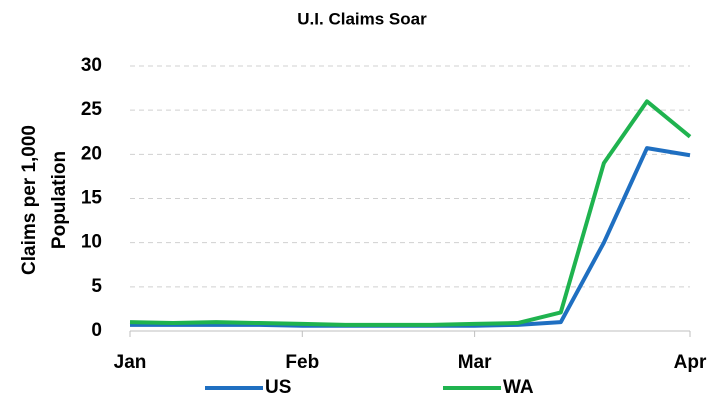 This screenshot has height=404, width=725. Describe the element at coordinates (302, 362) in the screenshot. I see `x-tick-label: Feb` at that location.